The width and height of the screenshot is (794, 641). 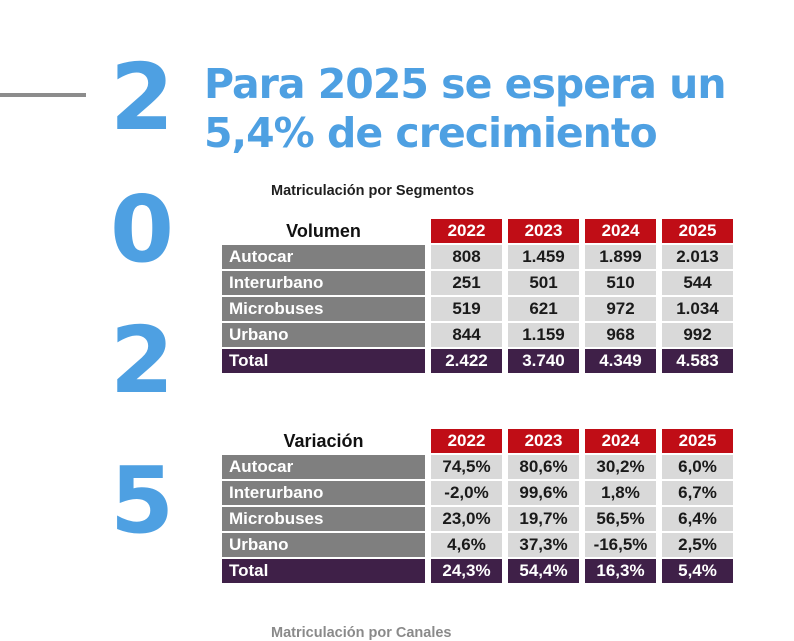 I want to click on value-cell: 992, so click(x=697, y=335).